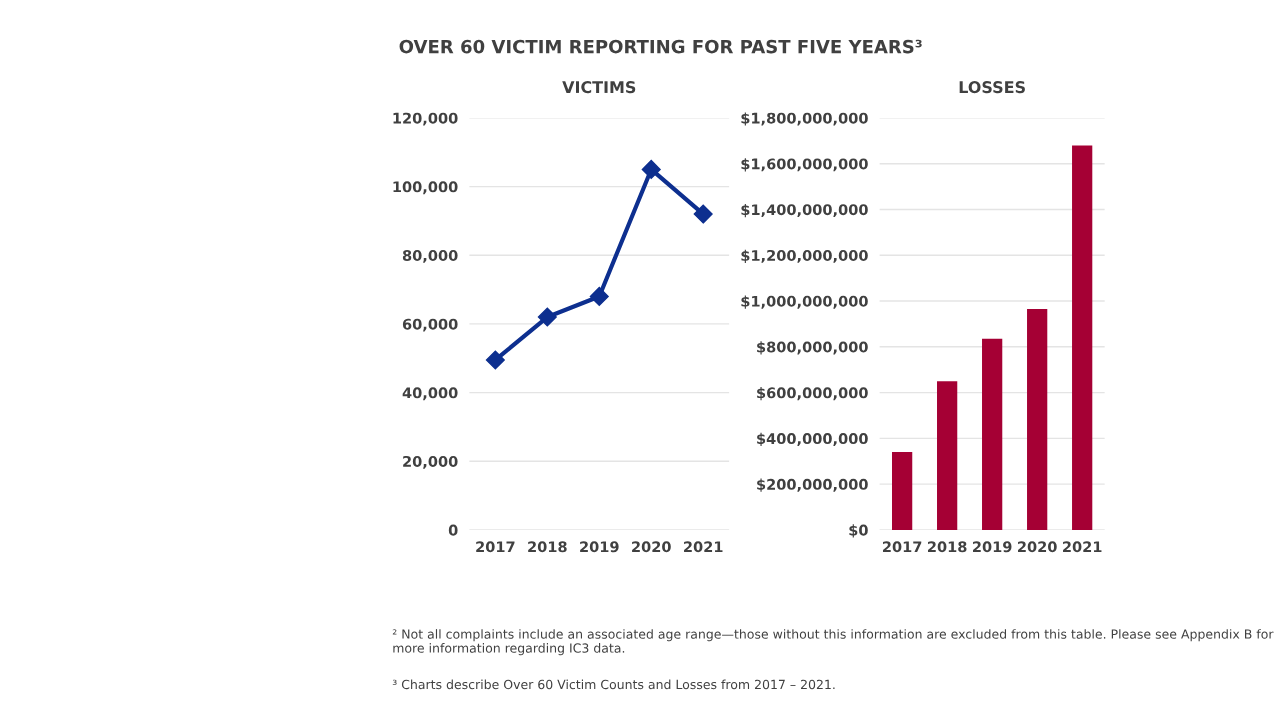 The image size is (1286, 719). What do you see at coordinates (812, 394) in the screenshot?
I see `y-tick-label: $600,000,000` at bounding box center [812, 394].